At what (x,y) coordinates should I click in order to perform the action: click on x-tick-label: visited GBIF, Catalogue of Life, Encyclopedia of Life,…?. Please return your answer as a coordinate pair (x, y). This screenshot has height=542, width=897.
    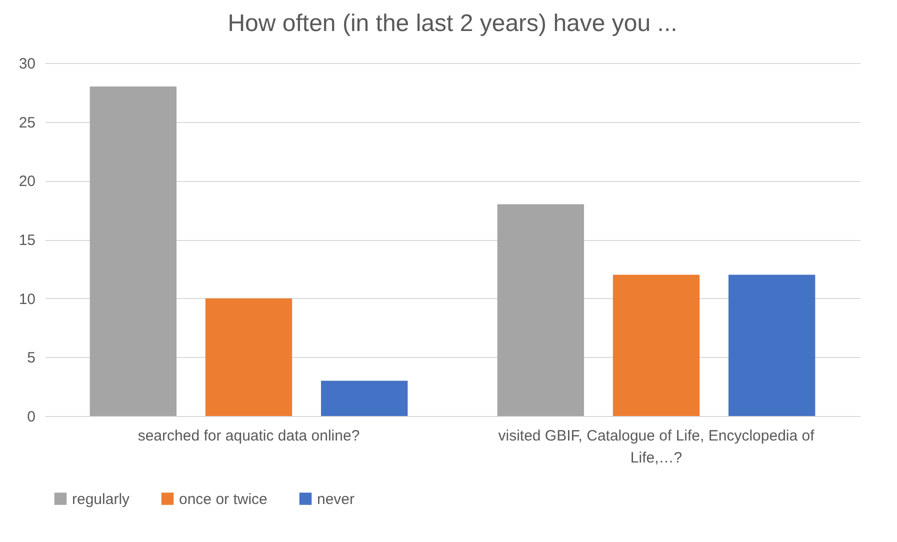
    Looking at the image, I should click on (657, 447).